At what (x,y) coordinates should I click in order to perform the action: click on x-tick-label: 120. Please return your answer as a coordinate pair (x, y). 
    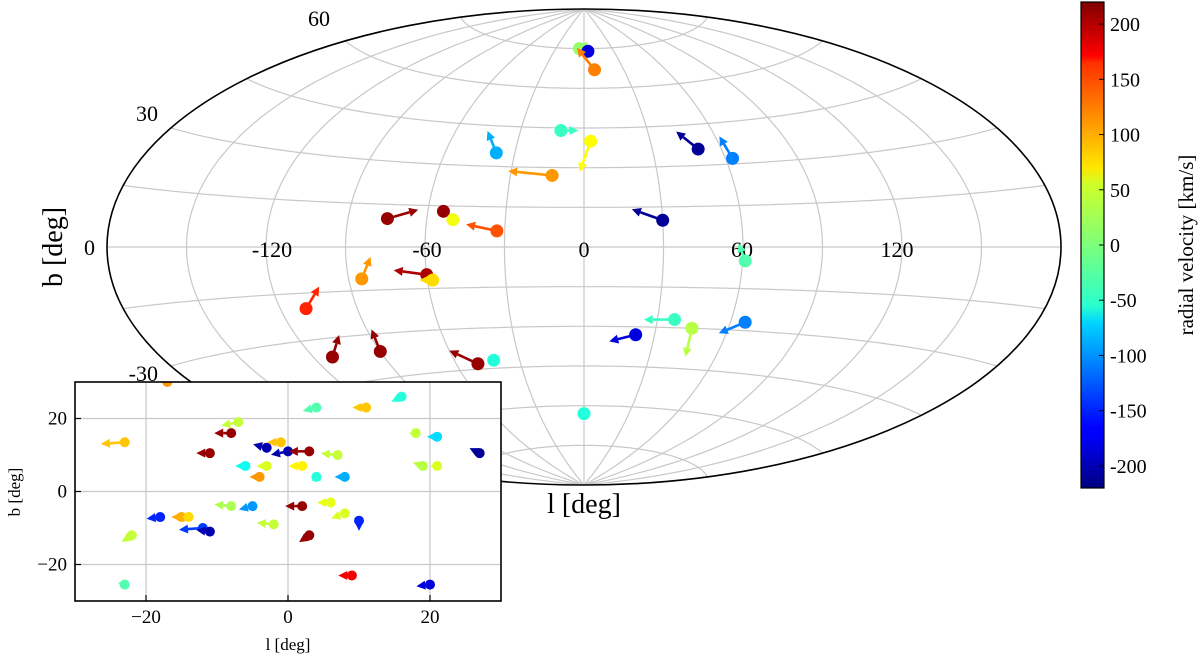
    Looking at the image, I should click on (897, 249).